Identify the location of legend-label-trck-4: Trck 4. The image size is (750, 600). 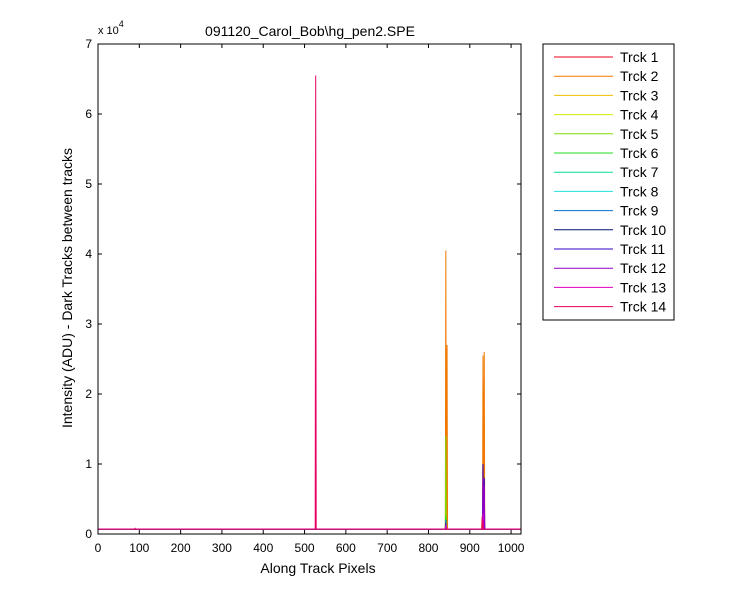
(639, 115).